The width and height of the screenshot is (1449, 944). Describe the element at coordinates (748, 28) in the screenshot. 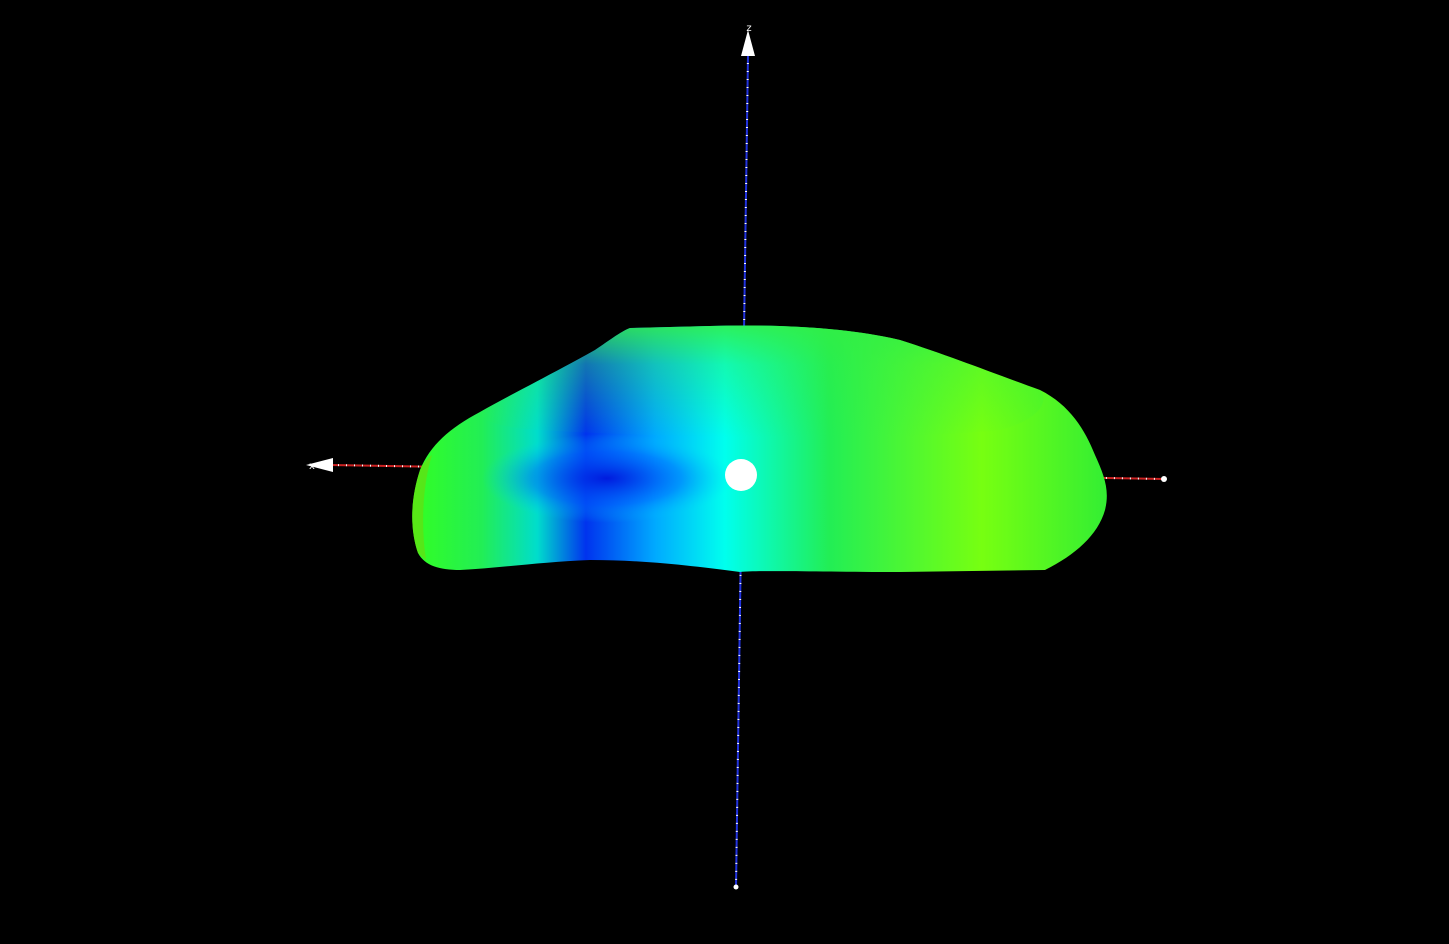

I see `z-axis-label: z` at that location.